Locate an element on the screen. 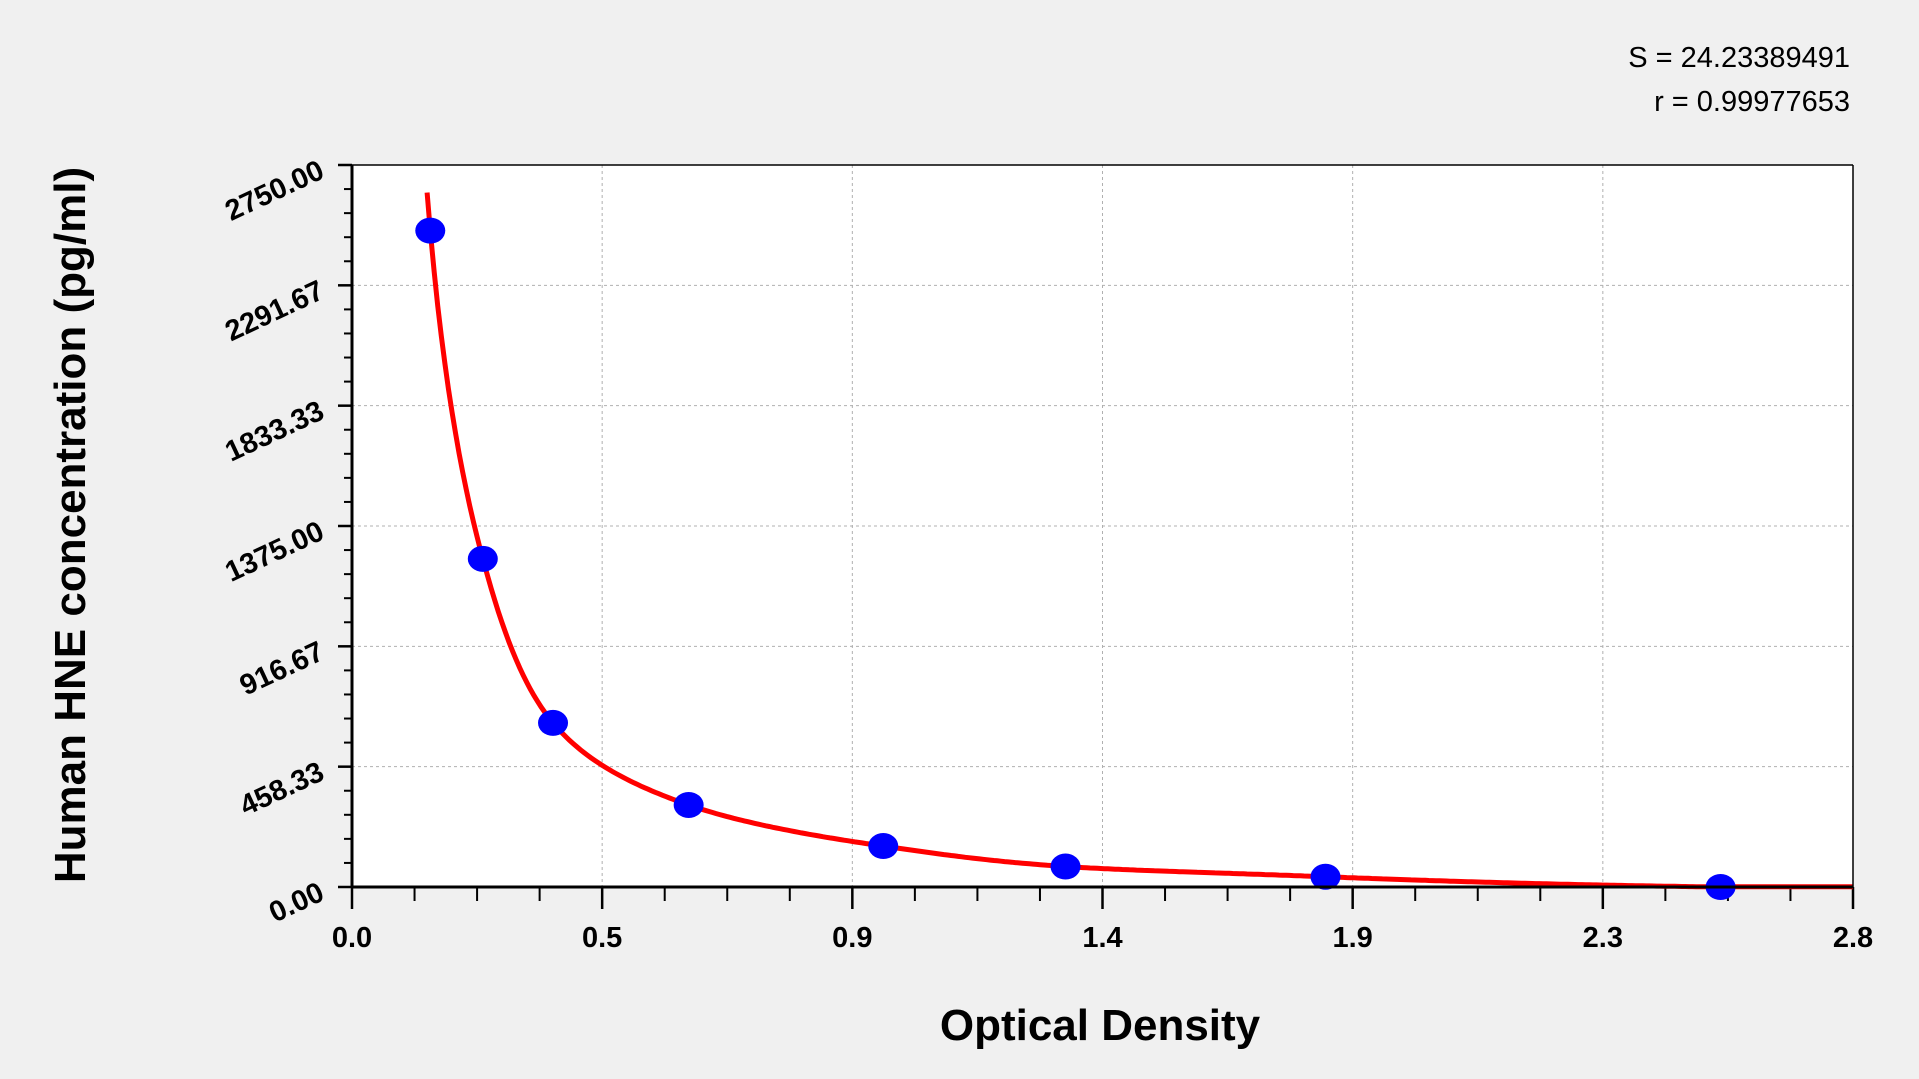 This screenshot has width=1919, height=1079. y-tick-label: 2750.00 is located at coordinates (274, 190).